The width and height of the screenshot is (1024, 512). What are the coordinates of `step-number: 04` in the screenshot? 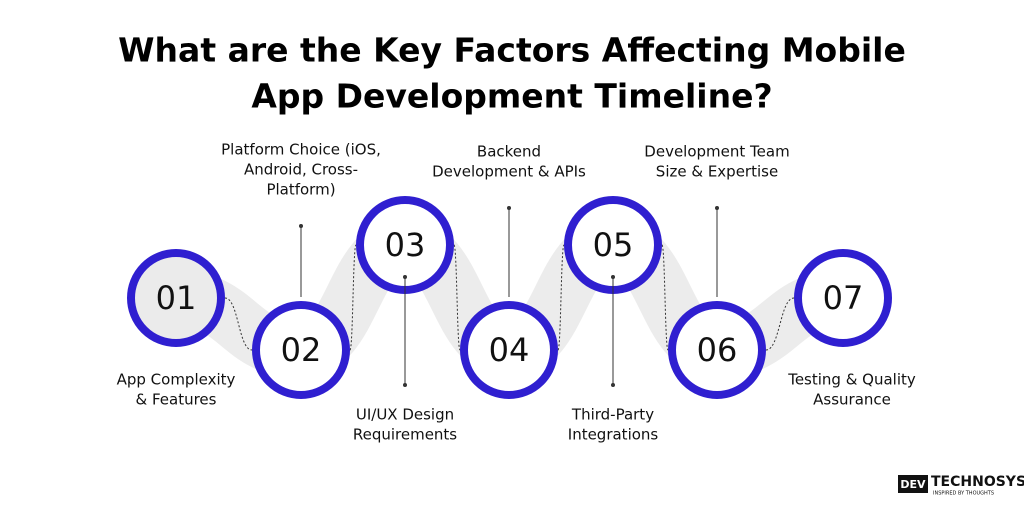 It's located at (509, 350).